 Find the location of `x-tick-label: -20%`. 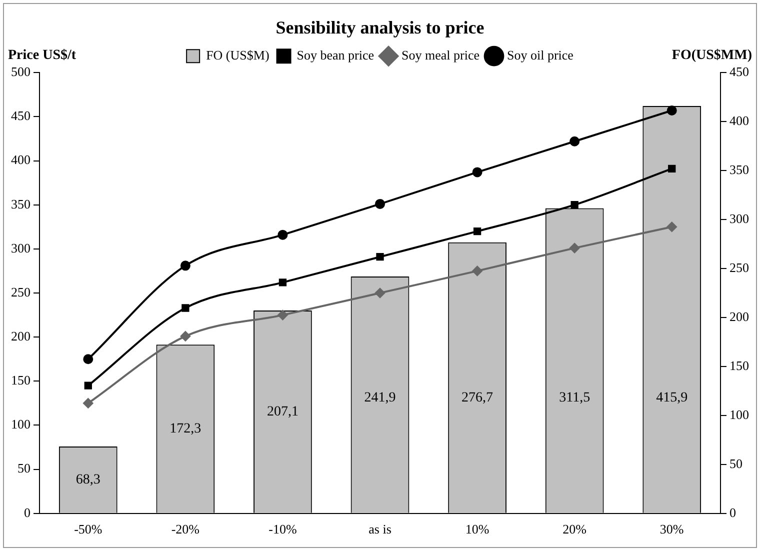

x-tick-label: -20% is located at coordinates (185, 529).